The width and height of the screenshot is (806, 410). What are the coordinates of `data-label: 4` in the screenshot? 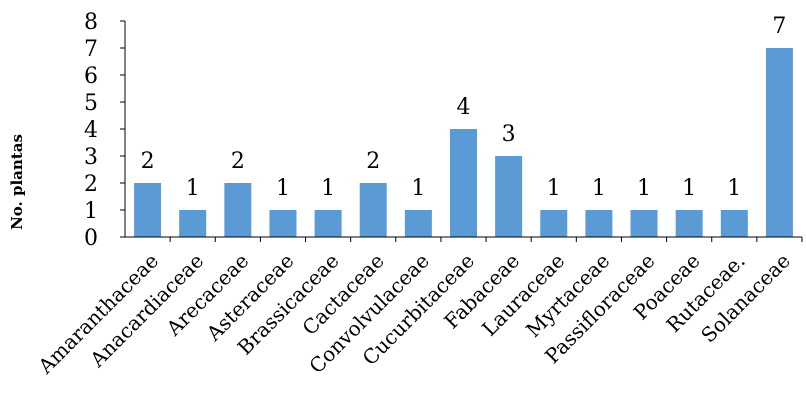 It's located at (464, 107).